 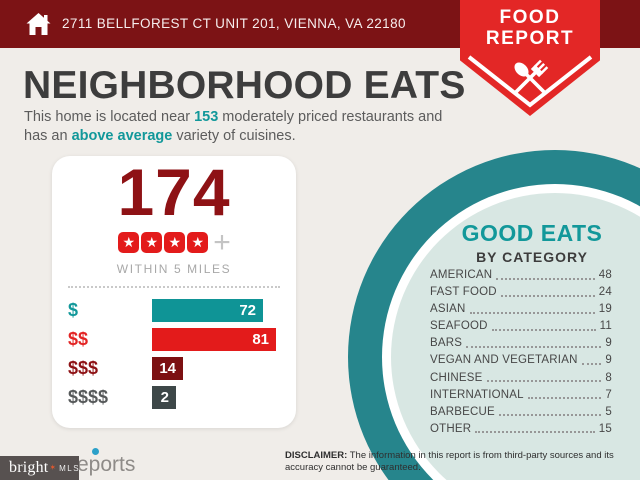 What do you see at coordinates (521, 275) in the screenshot?
I see `list-item: AMERICAN 48` at bounding box center [521, 275].